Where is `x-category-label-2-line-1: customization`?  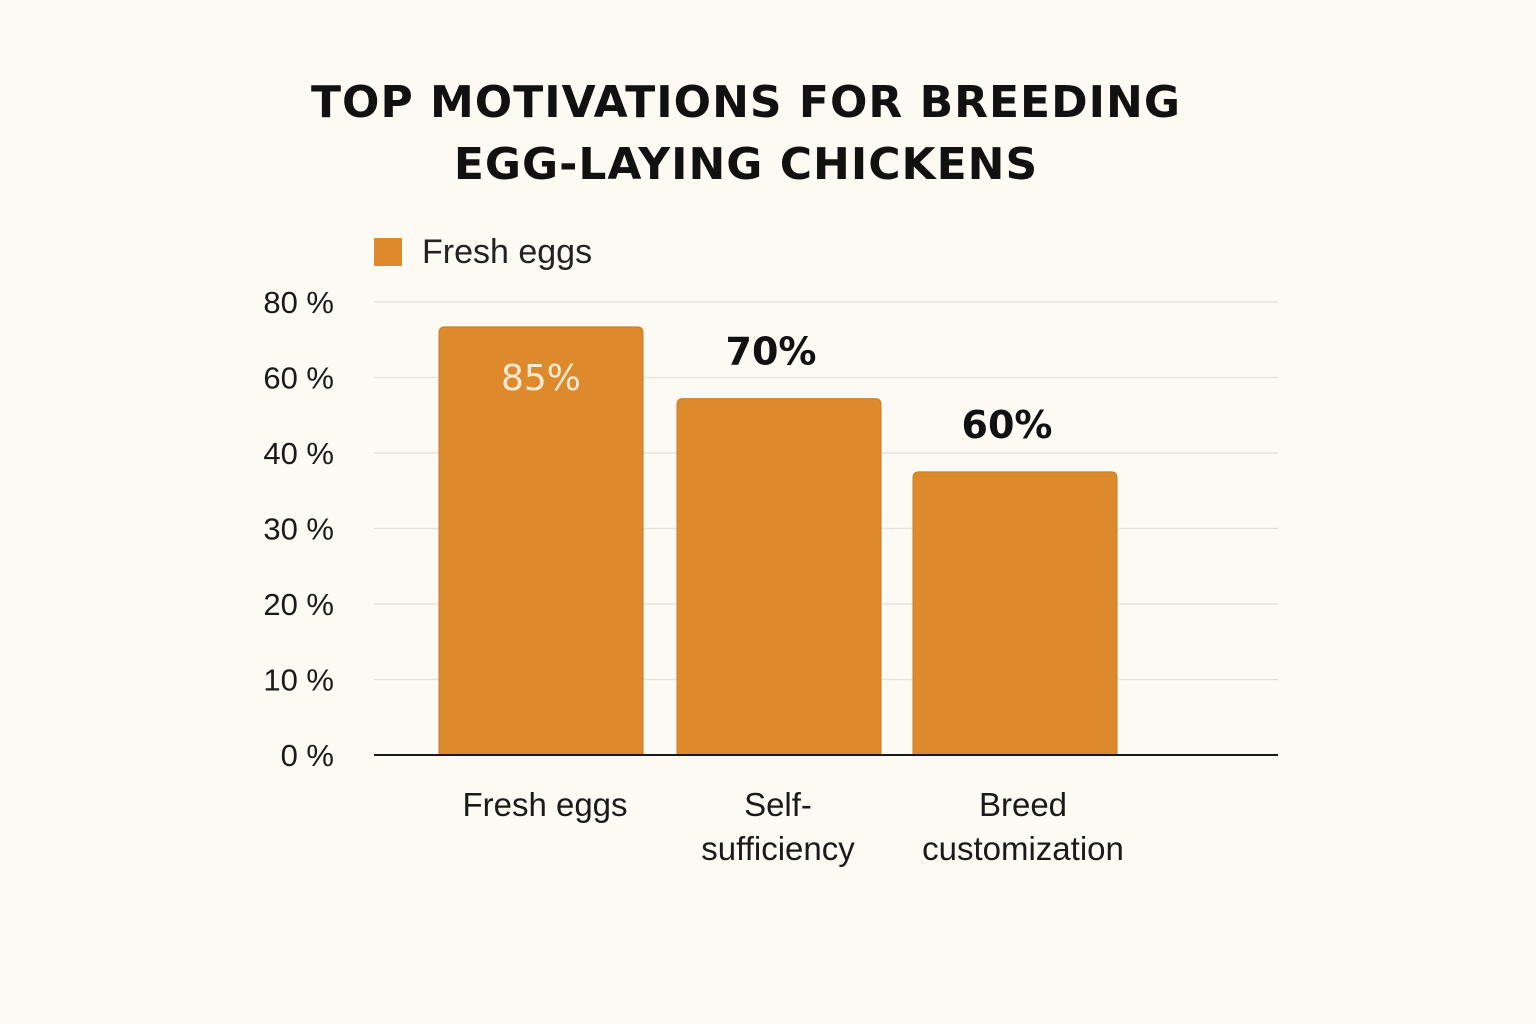 x-category-label-2-line-1: customization is located at coordinates (1023, 848).